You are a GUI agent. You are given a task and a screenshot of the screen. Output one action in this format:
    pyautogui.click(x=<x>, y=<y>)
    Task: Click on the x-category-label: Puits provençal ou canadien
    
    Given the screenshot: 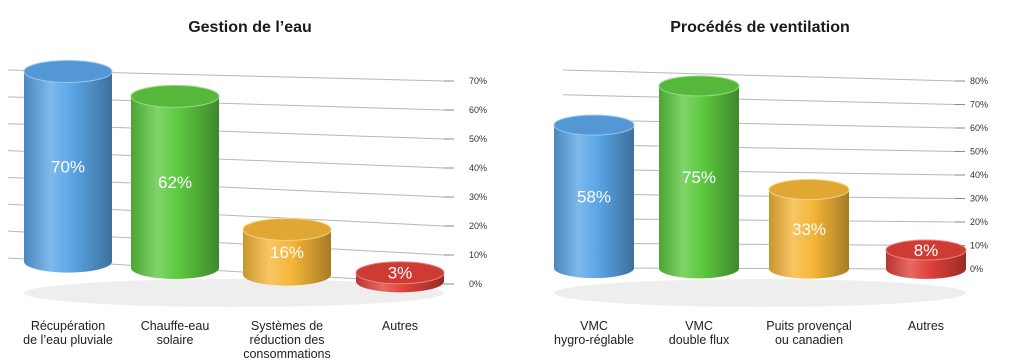 What is the action you would take?
    pyautogui.click(x=808, y=333)
    